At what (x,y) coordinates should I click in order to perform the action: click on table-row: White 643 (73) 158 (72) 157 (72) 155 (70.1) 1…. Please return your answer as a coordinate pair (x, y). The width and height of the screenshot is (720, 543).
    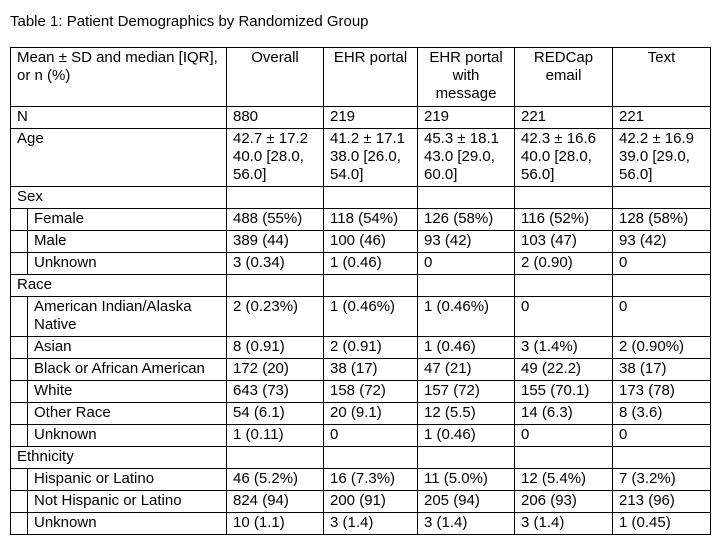
    Looking at the image, I should click on (360, 391).